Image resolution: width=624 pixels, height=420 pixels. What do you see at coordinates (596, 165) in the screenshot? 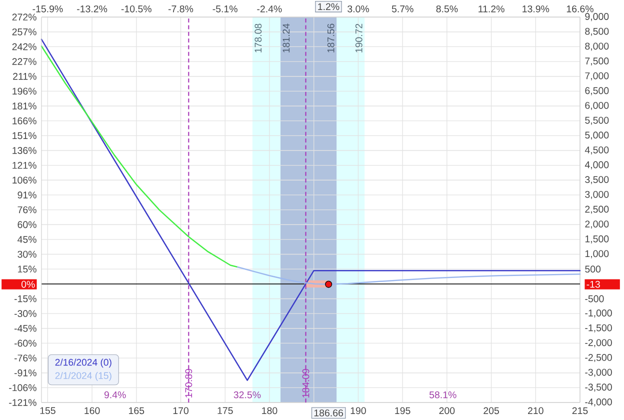
I see `y2-tick-label: 4,000` at bounding box center [596, 165].